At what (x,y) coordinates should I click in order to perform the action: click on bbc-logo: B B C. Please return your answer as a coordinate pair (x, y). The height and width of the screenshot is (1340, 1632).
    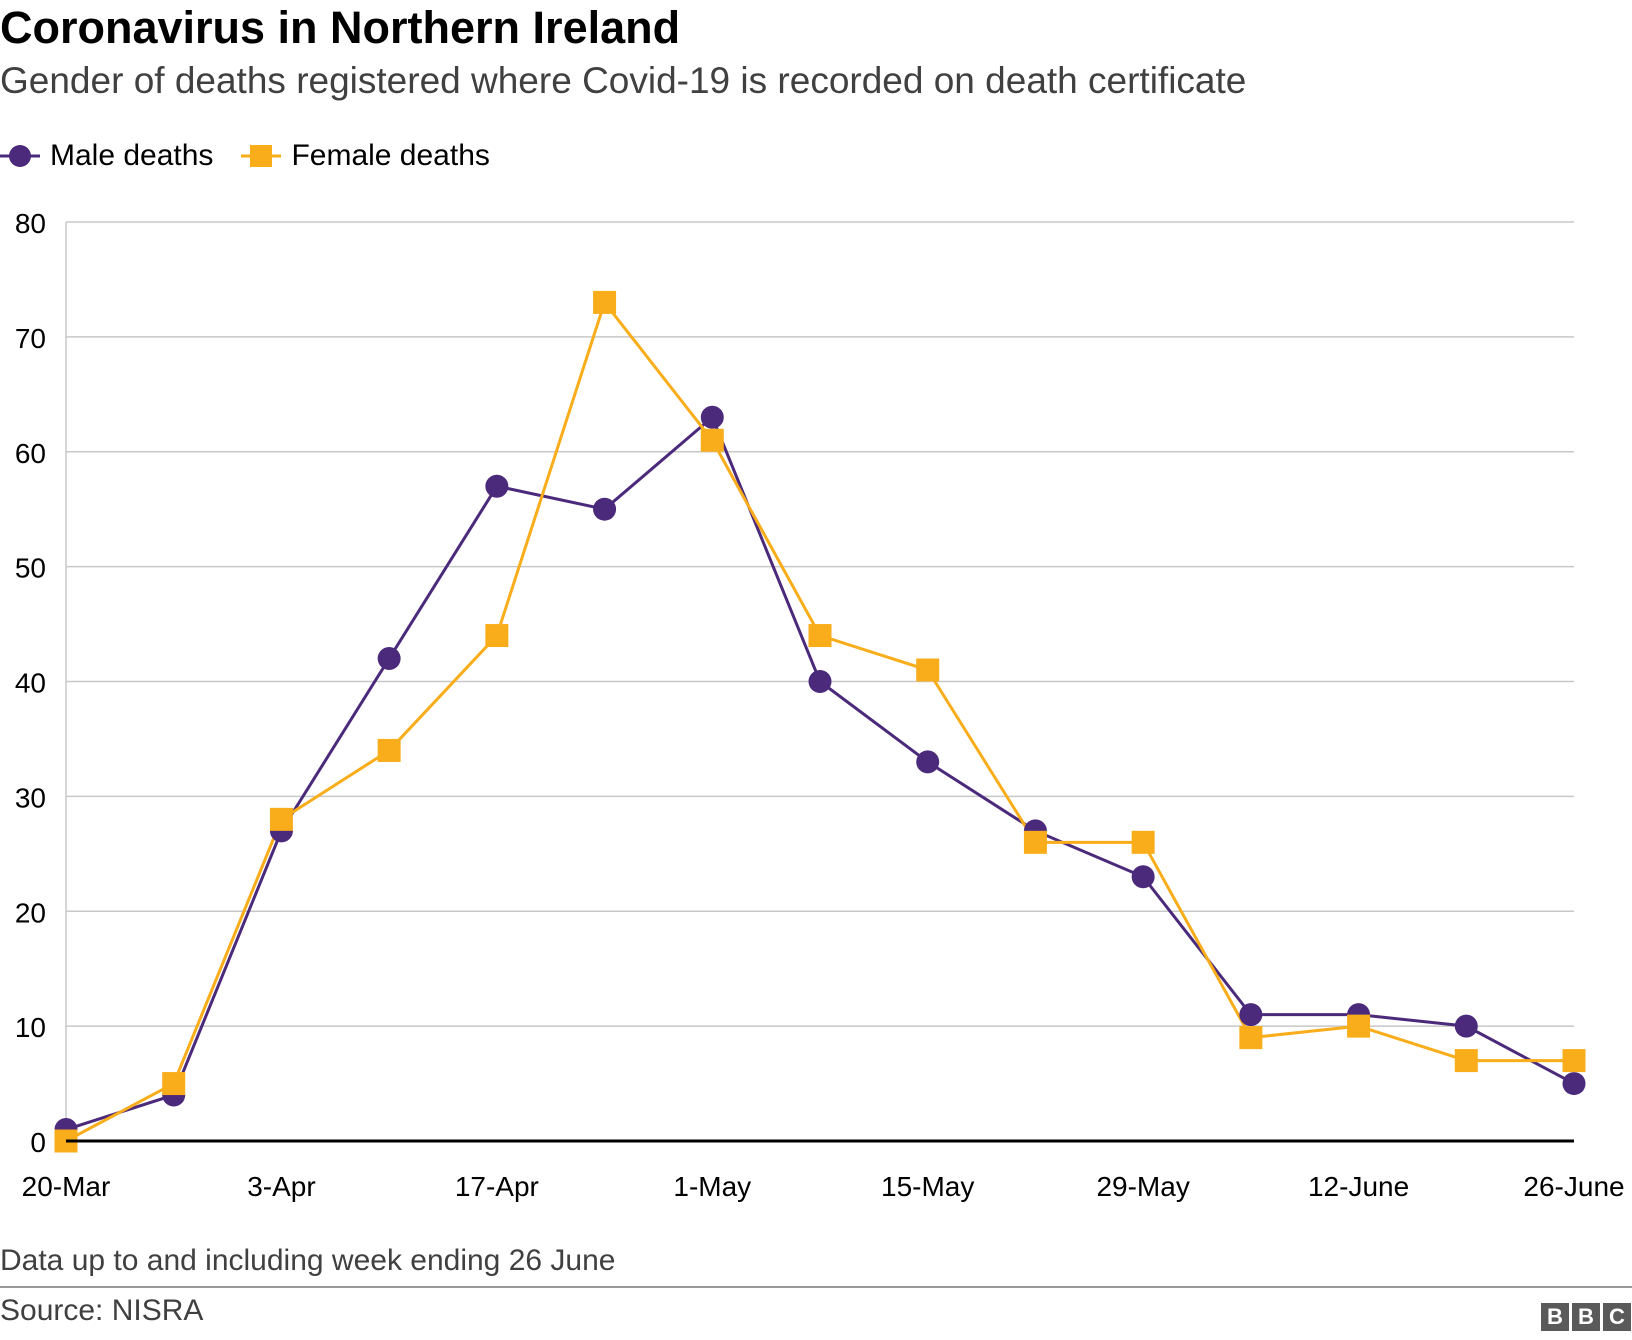
    Looking at the image, I should click on (1584, 1317).